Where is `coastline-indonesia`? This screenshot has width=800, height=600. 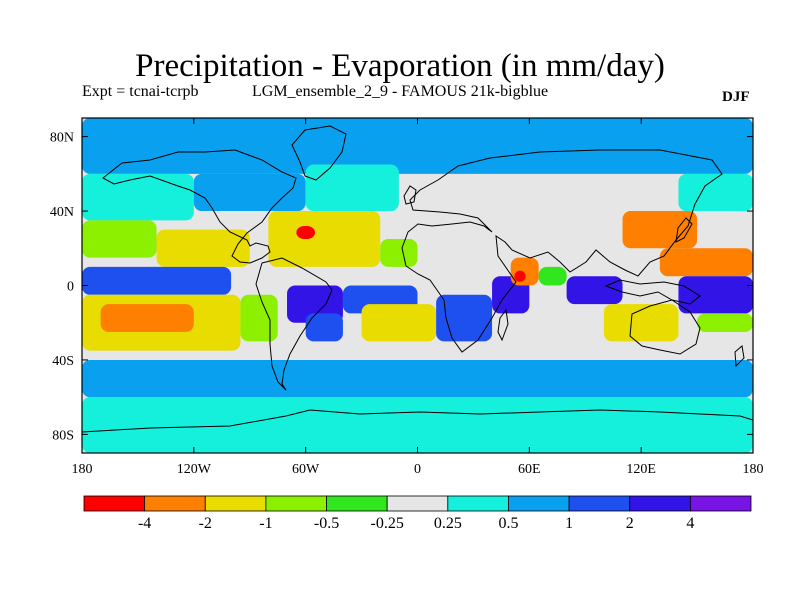
coastline-indonesia is located at coordinates (652, 292).